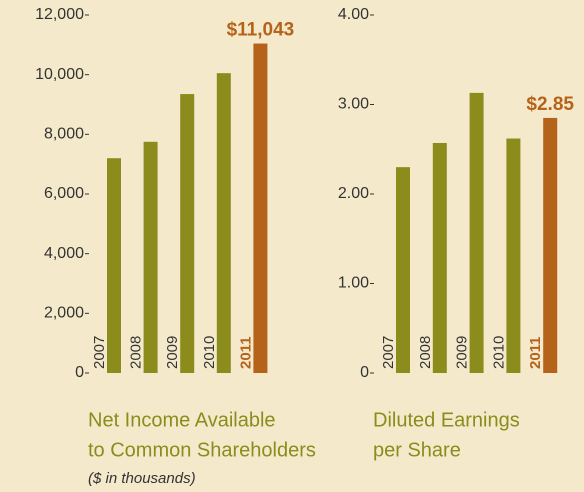  I want to click on y-tick-label: 4,000, so click(64, 253).